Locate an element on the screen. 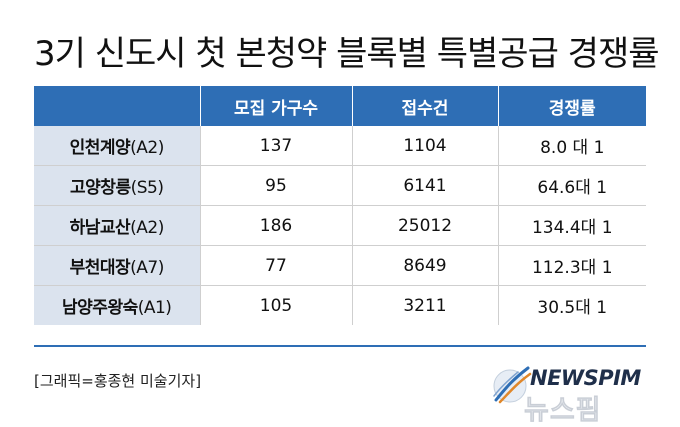 This screenshot has height=427, width=680. units-cell: 105 is located at coordinates (276, 305).